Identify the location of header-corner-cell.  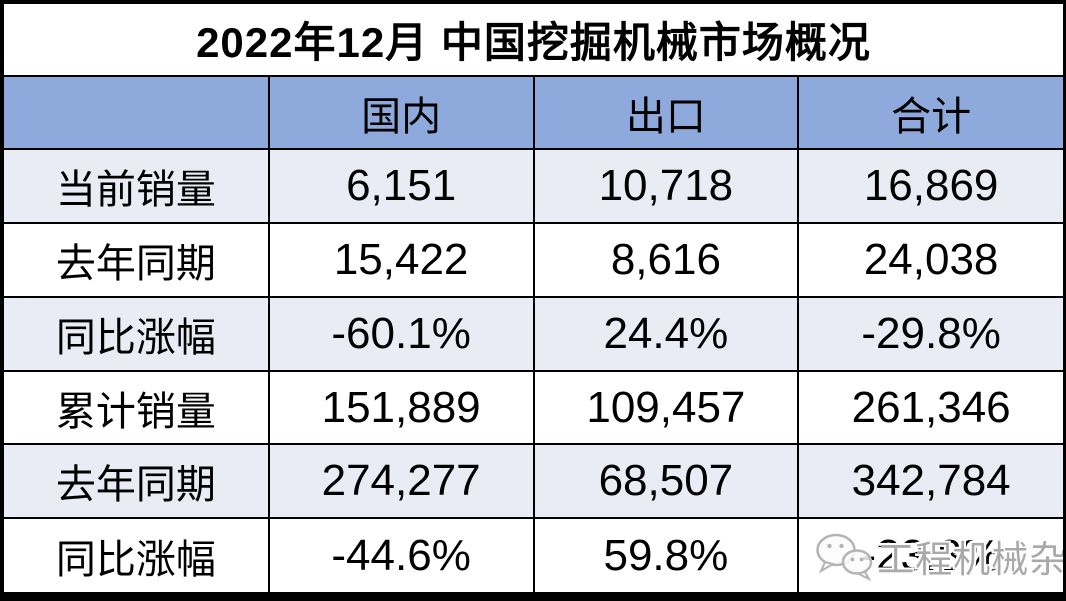
(137, 112).